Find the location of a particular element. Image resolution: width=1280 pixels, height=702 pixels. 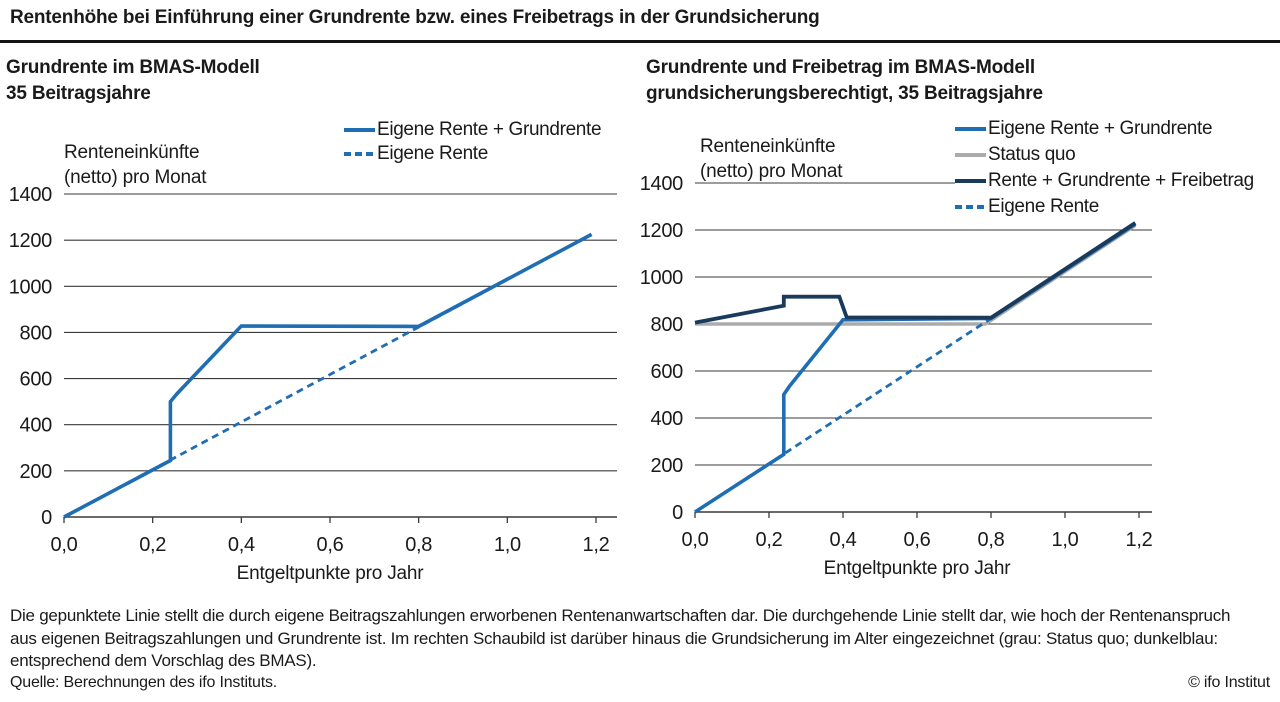

left-chart-title: Grundrente im BMAS-Modell is located at coordinates (133, 67).